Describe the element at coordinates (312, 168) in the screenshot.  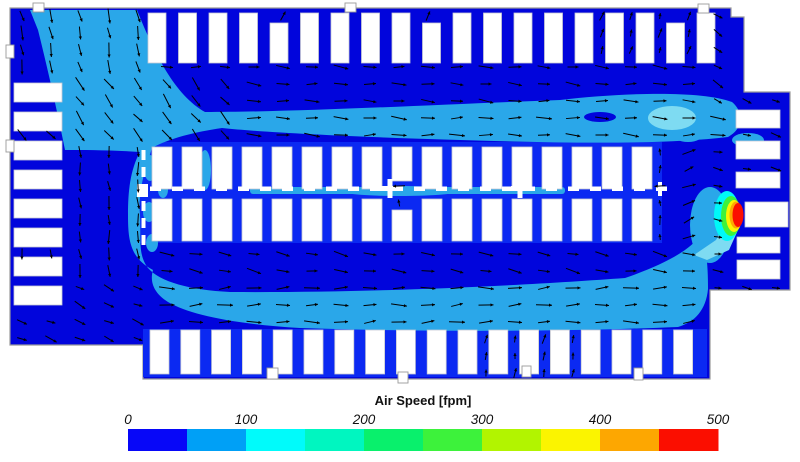
I see `center-upper-row-rack` at that location.